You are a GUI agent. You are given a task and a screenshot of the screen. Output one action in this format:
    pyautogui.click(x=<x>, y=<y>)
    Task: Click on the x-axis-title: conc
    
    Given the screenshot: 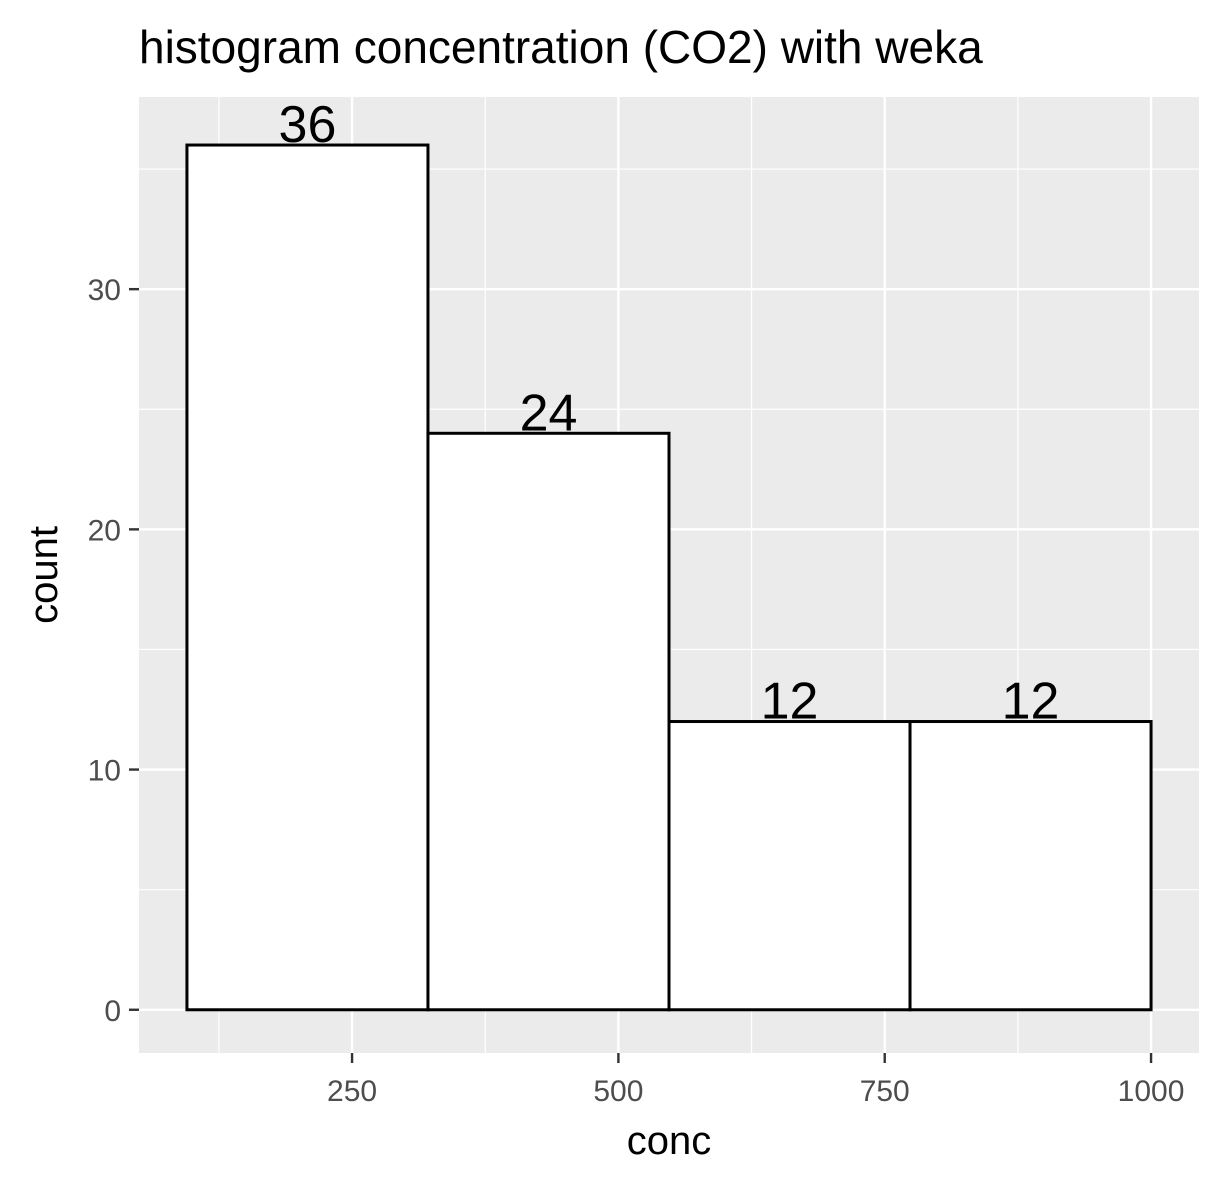 What is the action you would take?
    pyautogui.click(x=669, y=1141)
    